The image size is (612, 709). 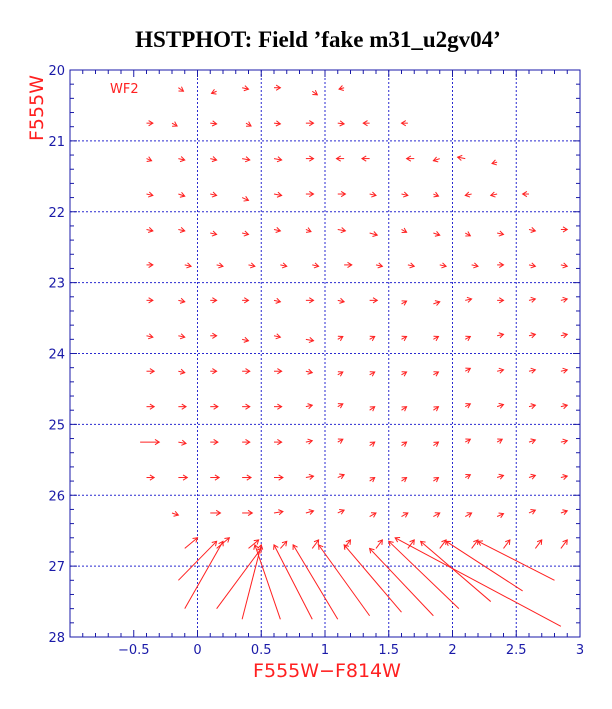 I want to click on x-tick-label-3: 1, so click(x=325, y=650).